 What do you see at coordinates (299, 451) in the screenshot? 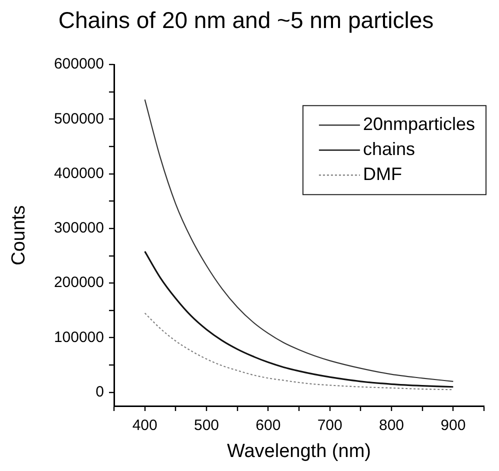
I see `x-axis-title: Wavelength (nm)` at bounding box center [299, 451].